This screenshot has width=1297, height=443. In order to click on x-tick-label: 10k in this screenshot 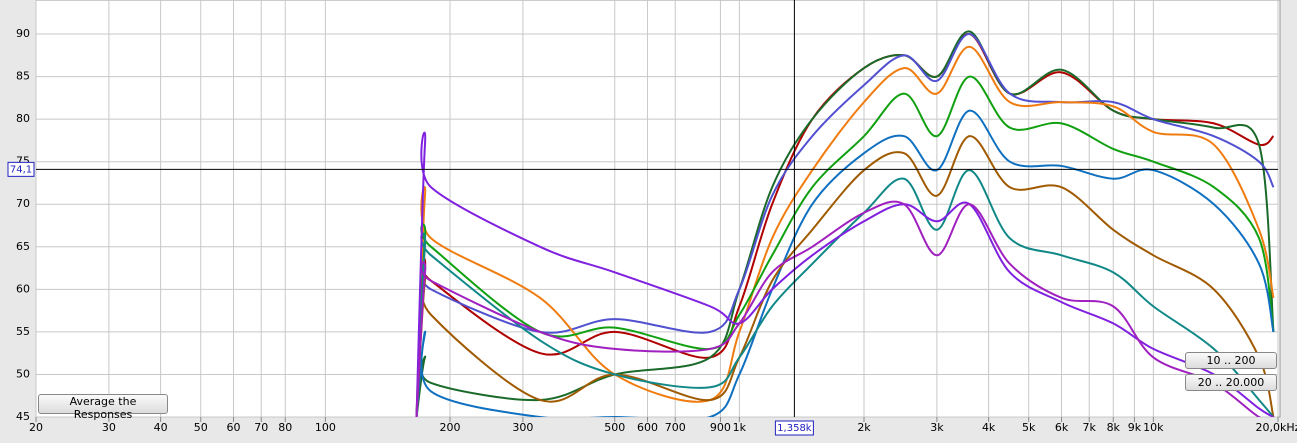, I will do `click(1153, 427)`.